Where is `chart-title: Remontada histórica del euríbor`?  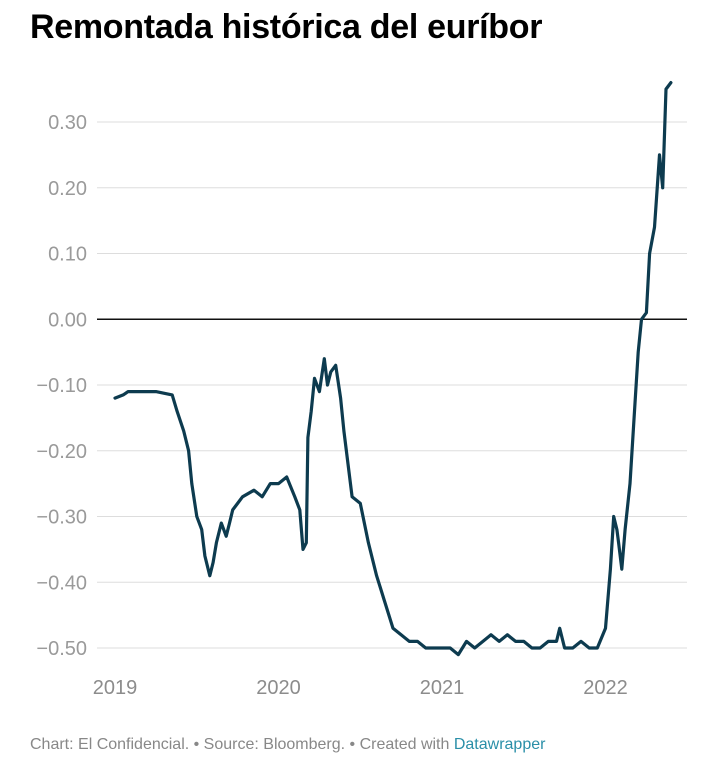 chart-title: Remontada histórica del euríbor is located at coordinates (286, 27).